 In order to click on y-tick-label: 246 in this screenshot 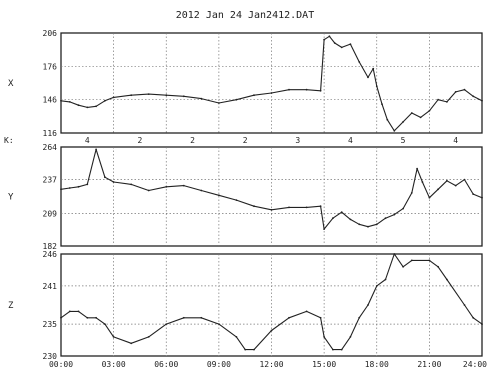, I will do `click(50, 254)`.